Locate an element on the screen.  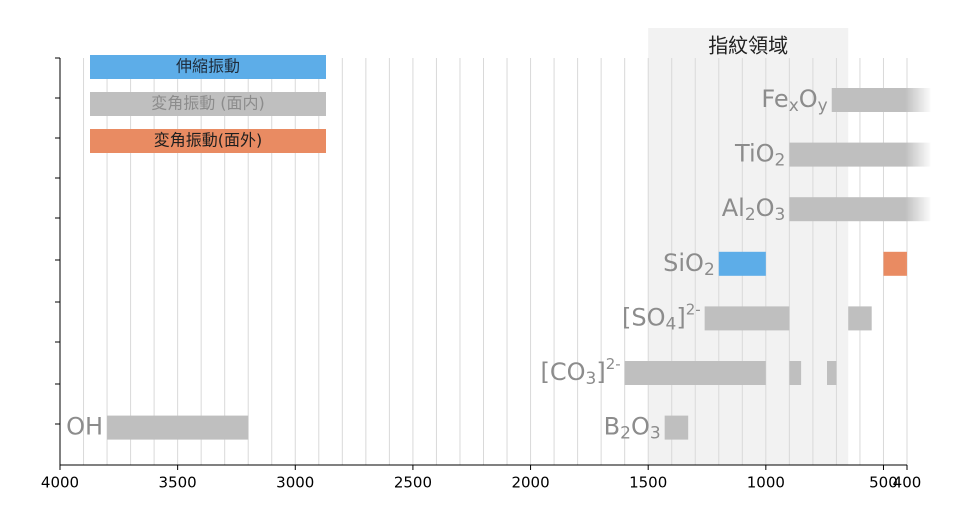
legend-label: 変角振動(面外) is located at coordinates (208, 140).